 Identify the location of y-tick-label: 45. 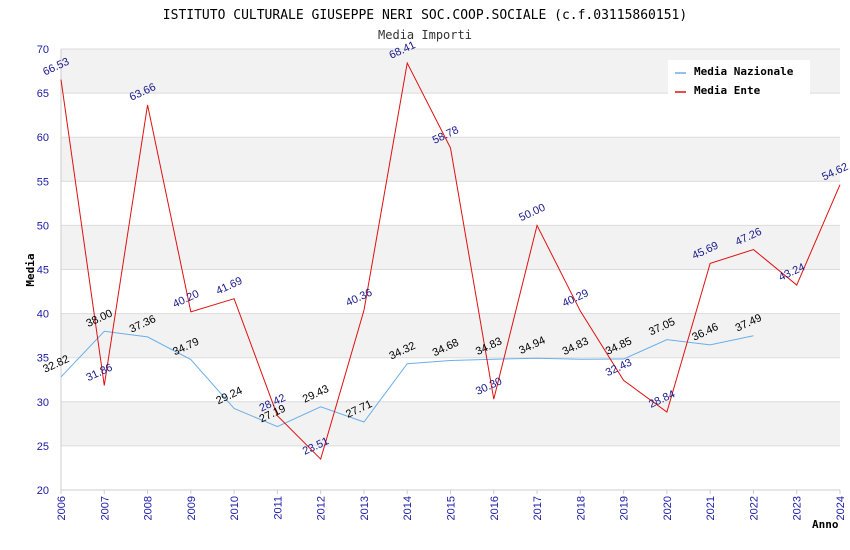
(43, 271).